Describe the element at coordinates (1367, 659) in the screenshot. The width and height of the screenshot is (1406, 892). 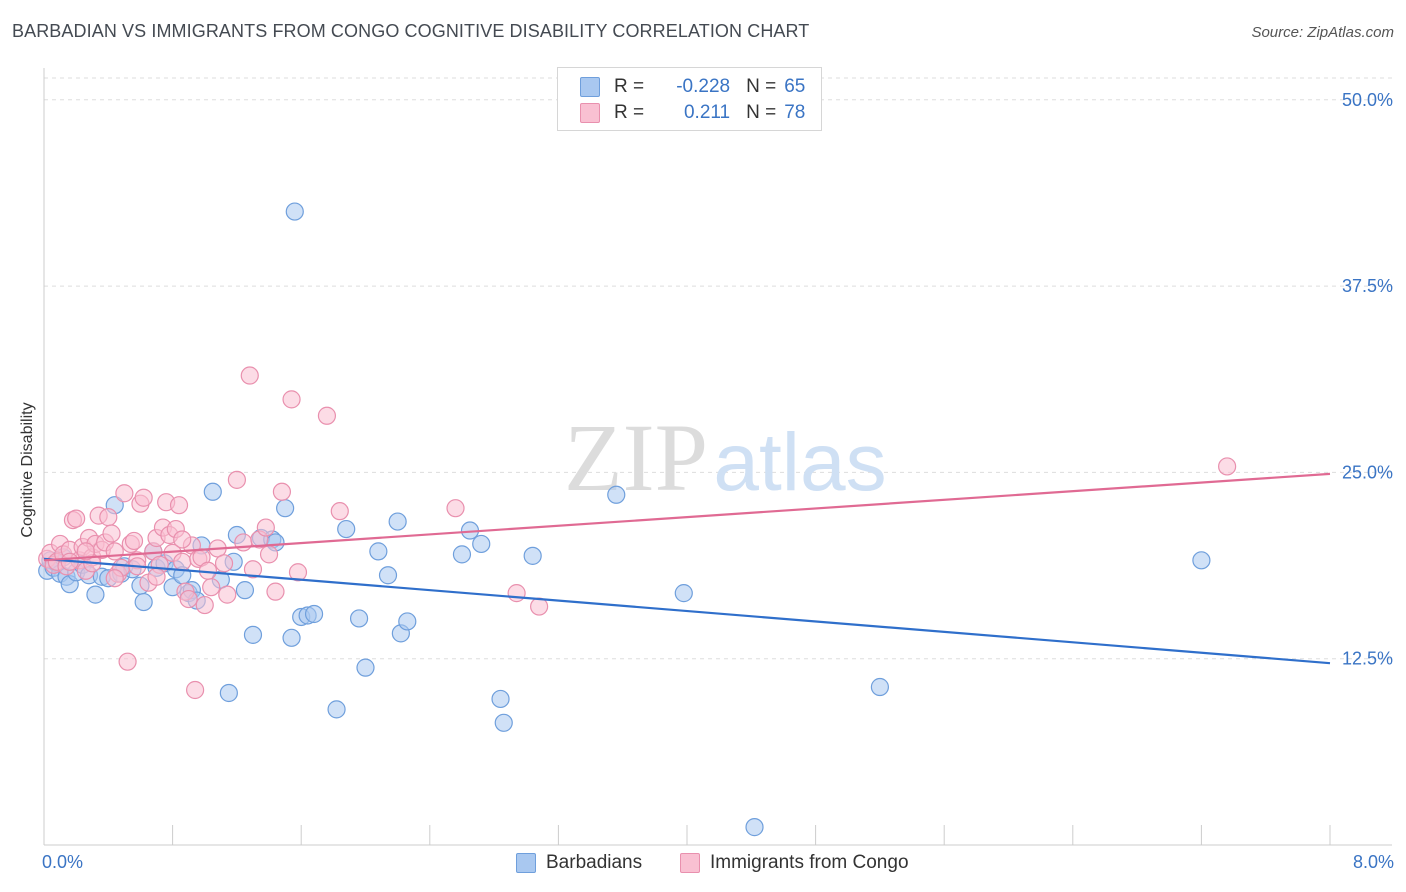
I see `y-tick-label: 12.5%` at that location.